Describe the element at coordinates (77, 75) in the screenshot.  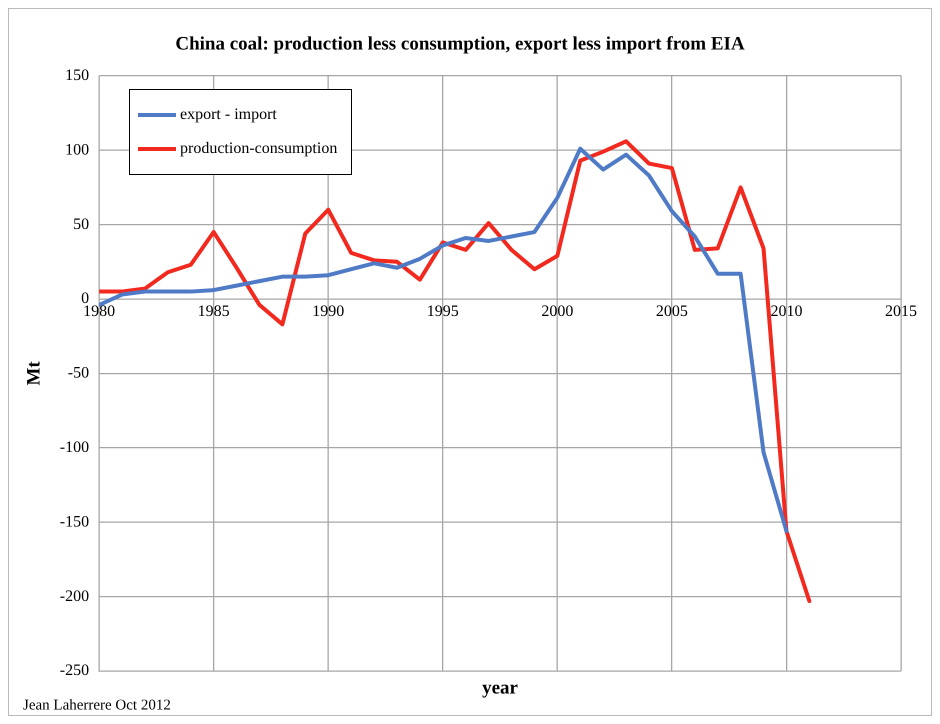
I see `y-tick-label: 150` at that location.